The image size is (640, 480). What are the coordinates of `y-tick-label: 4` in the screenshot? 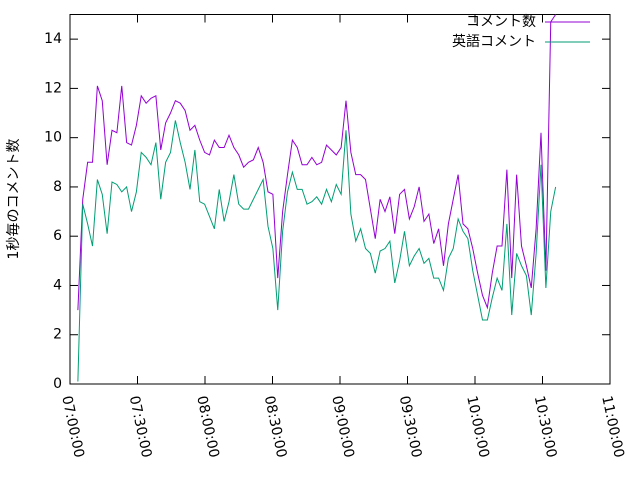 It's located at (57, 285).